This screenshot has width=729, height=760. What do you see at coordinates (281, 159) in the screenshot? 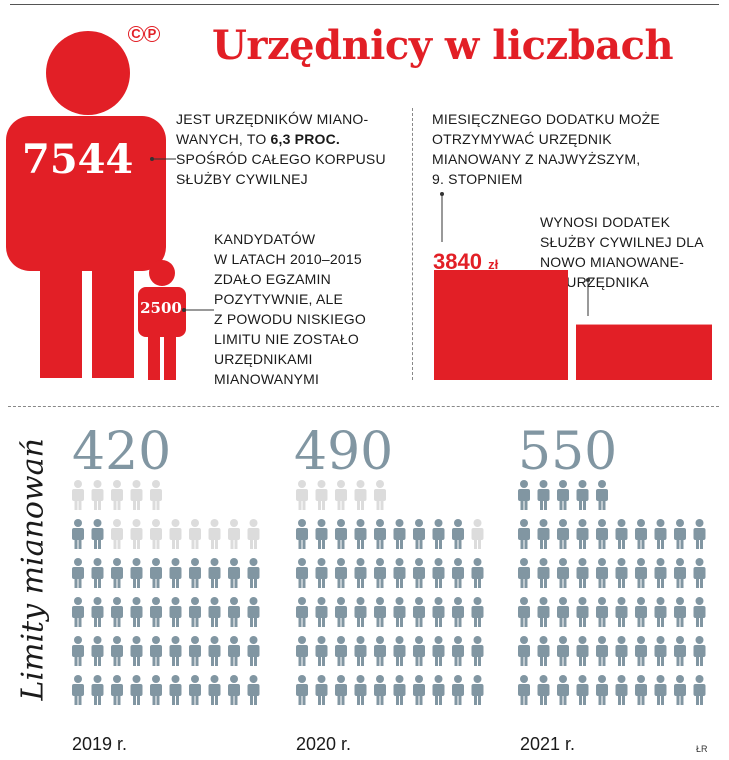
I see `civil-desc-line: SPOŚRÓD CAŁEGO KORPUSU` at bounding box center [281, 159].